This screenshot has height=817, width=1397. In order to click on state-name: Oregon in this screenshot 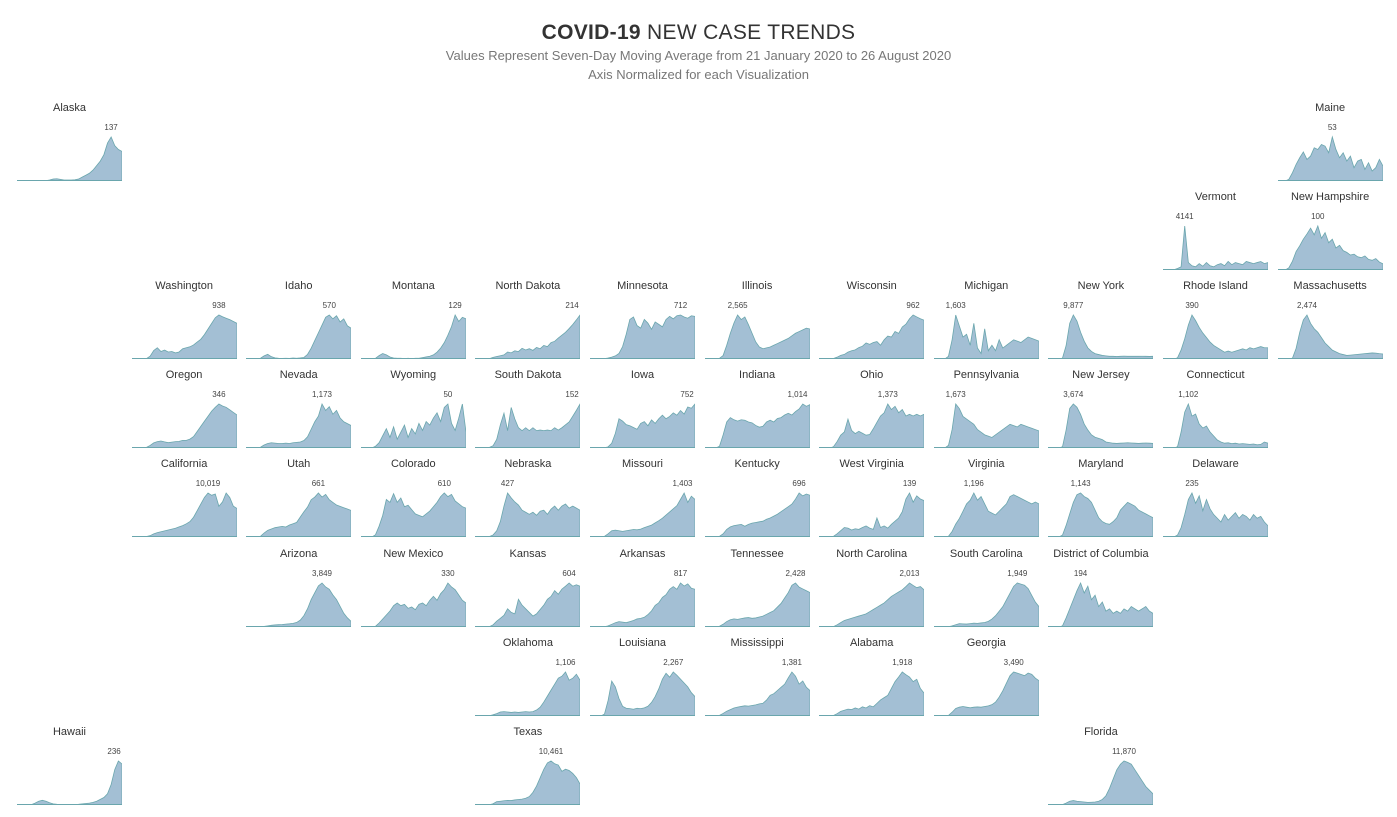, I will do `click(184, 375)`.